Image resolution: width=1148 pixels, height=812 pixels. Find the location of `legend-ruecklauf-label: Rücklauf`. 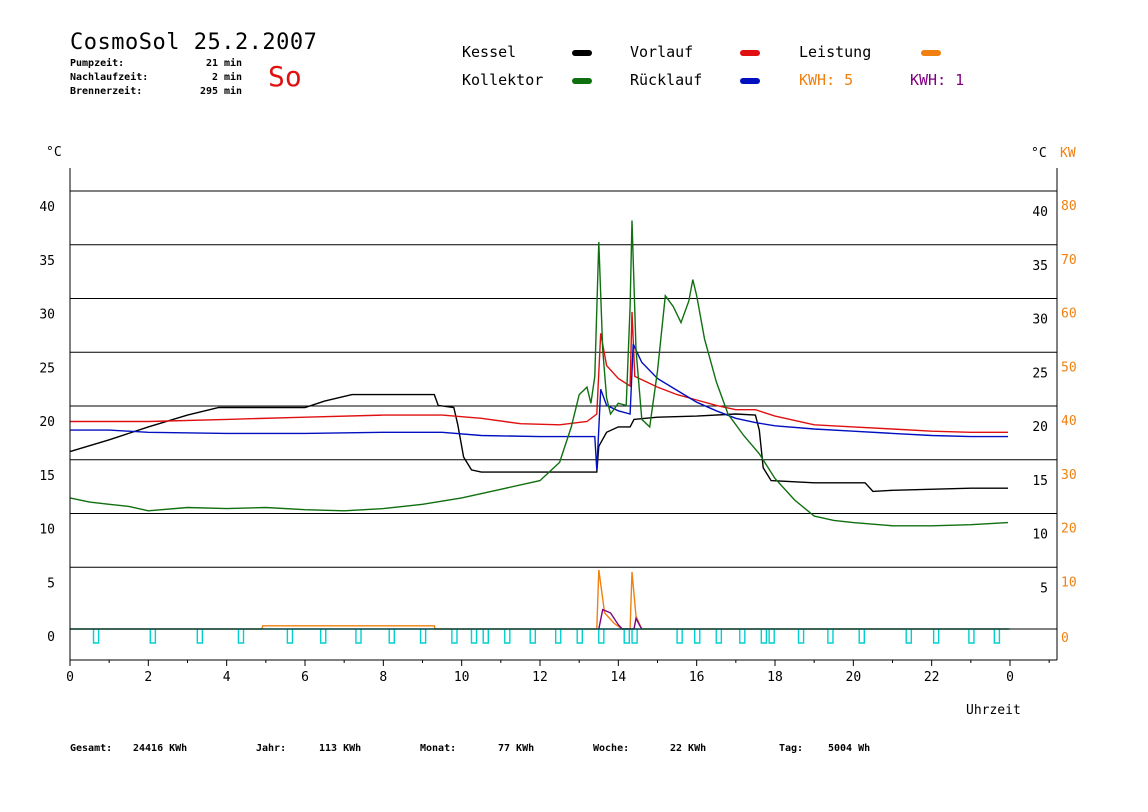

legend-ruecklauf-label: Rücklauf is located at coordinates (666, 80).